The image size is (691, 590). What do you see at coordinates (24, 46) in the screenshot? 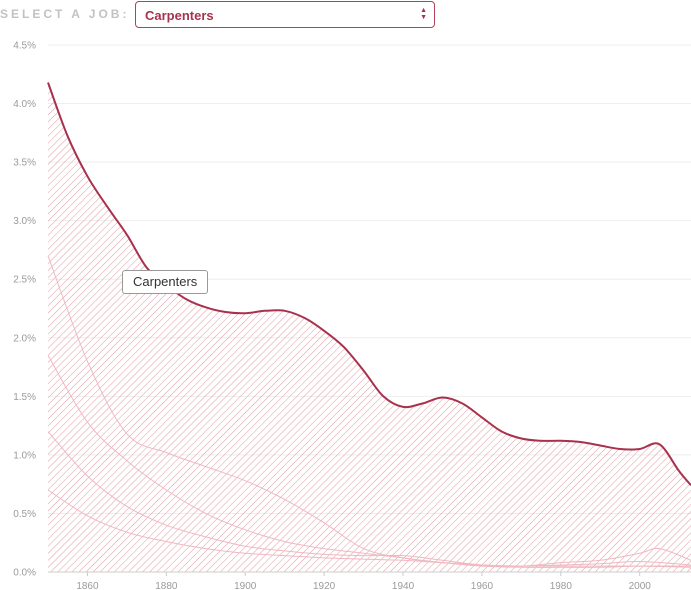
I see `y-tick-label: 4.5%` at bounding box center [24, 46].